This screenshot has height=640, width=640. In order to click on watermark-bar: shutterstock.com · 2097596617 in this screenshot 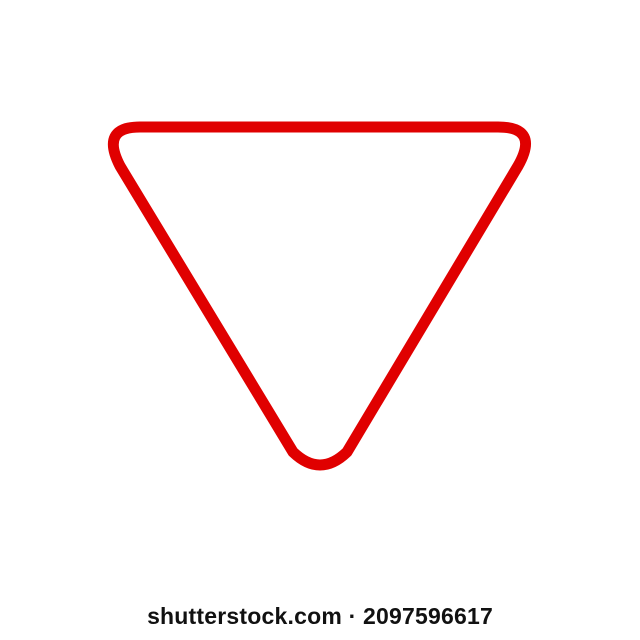, I will do `click(320, 616)`.